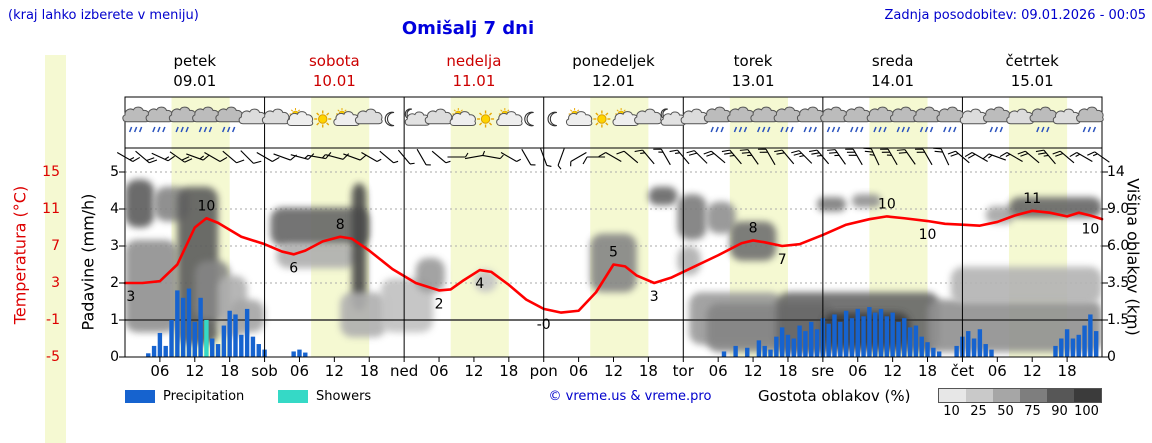 The width and height of the screenshot is (1152, 443). Describe the element at coordinates (782, 260) in the screenshot. I see `temperature-value-label: 7` at that location.